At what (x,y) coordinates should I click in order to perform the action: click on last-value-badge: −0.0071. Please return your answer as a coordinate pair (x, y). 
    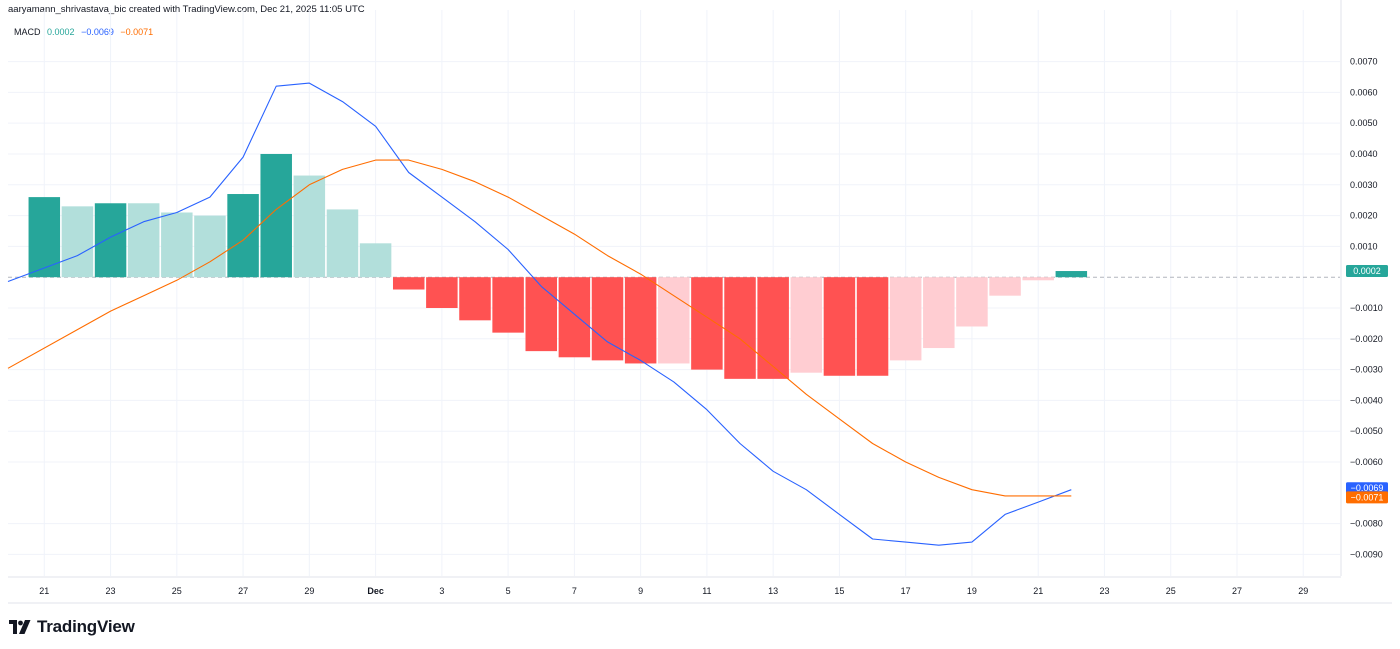
    Looking at the image, I should click on (1367, 497).